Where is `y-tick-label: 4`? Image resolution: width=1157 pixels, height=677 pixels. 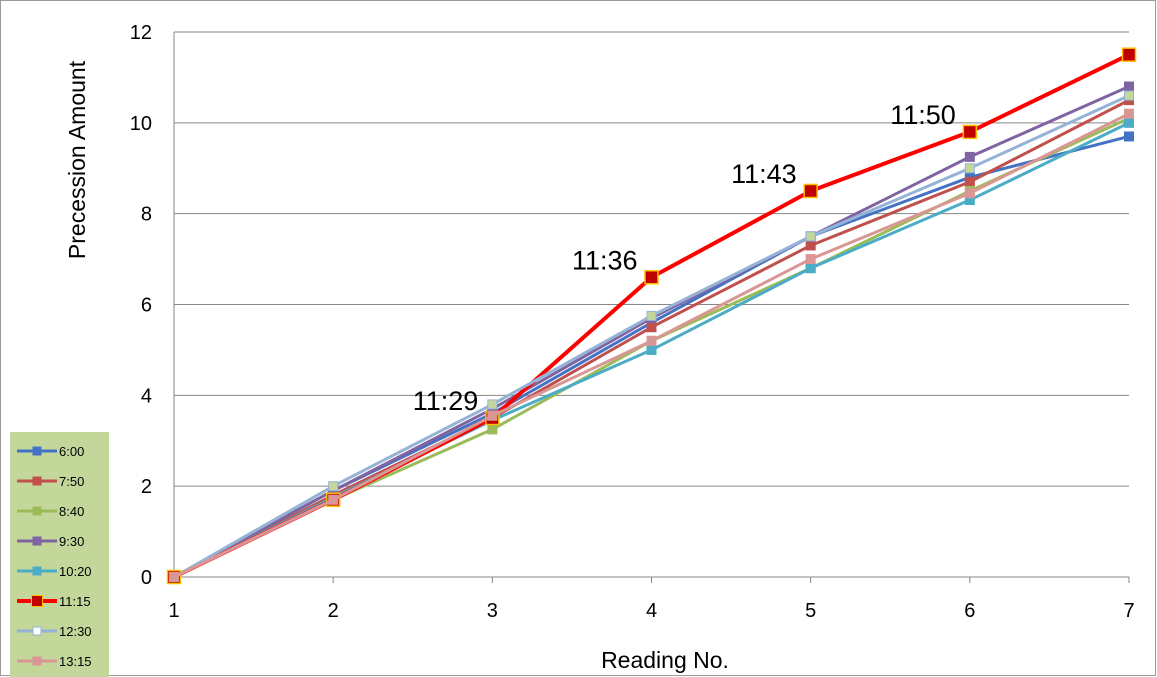
y-tick-label: 4 is located at coordinates (146, 396).